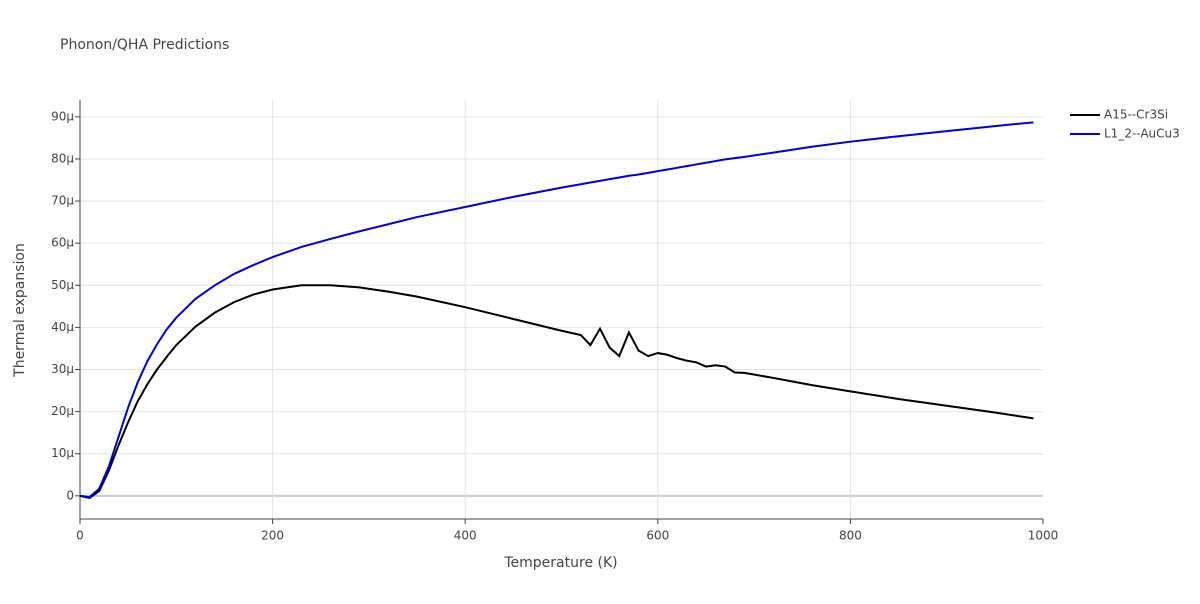 The width and height of the screenshot is (1200, 604). What do you see at coordinates (62, 116) in the screenshot?
I see `y-tick-label: 90µ` at bounding box center [62, 116].